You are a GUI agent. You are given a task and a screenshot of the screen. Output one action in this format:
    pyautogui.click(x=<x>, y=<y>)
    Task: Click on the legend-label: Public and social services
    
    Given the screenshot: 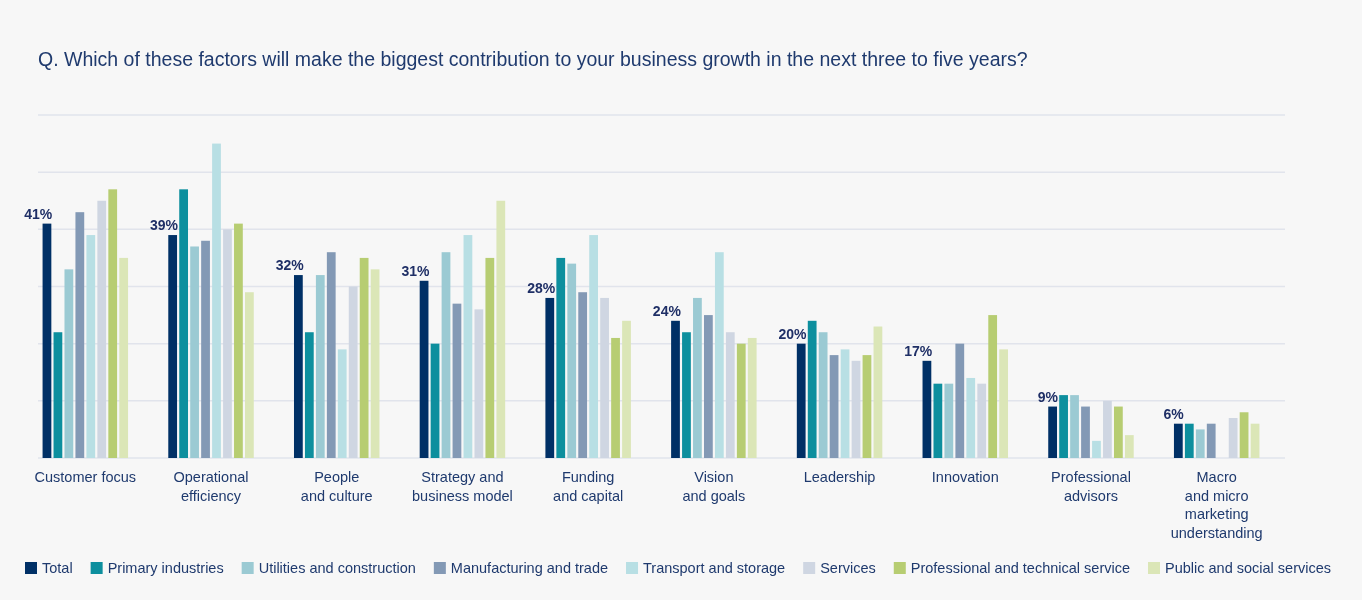 What is the action you would take?
    pyautogui.click(x=1248, y=568)
    